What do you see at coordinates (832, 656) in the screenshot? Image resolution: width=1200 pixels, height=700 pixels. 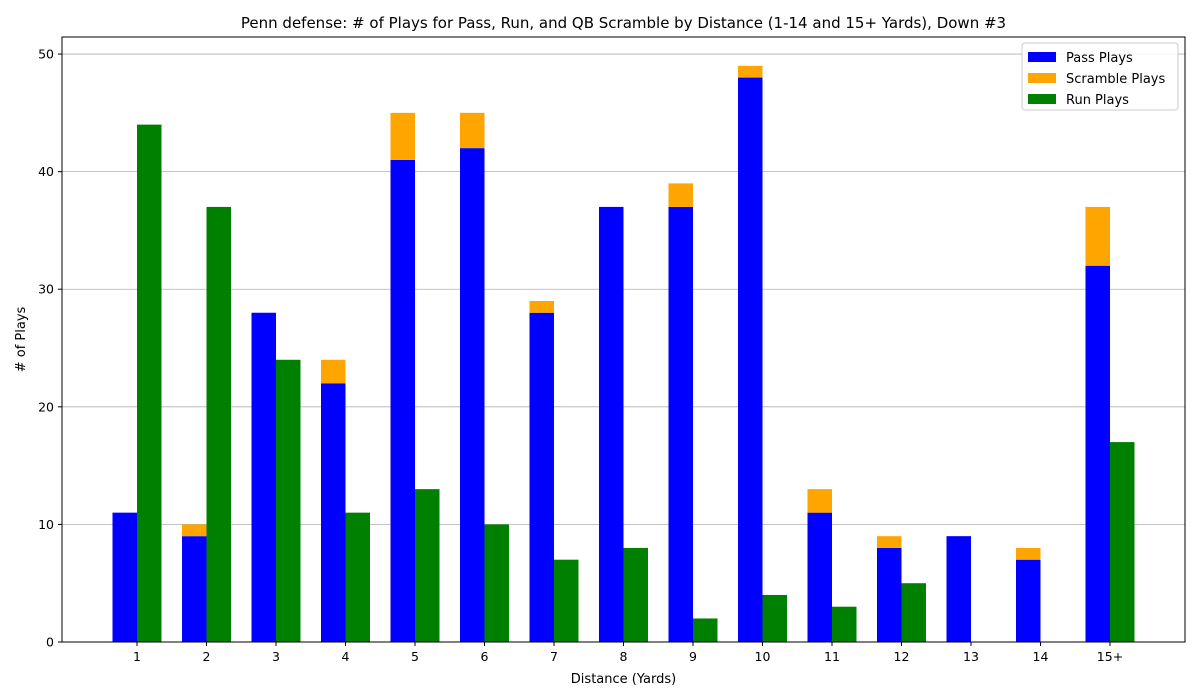 I see `x-tick-label: 11` at bounding box center [832, 656].